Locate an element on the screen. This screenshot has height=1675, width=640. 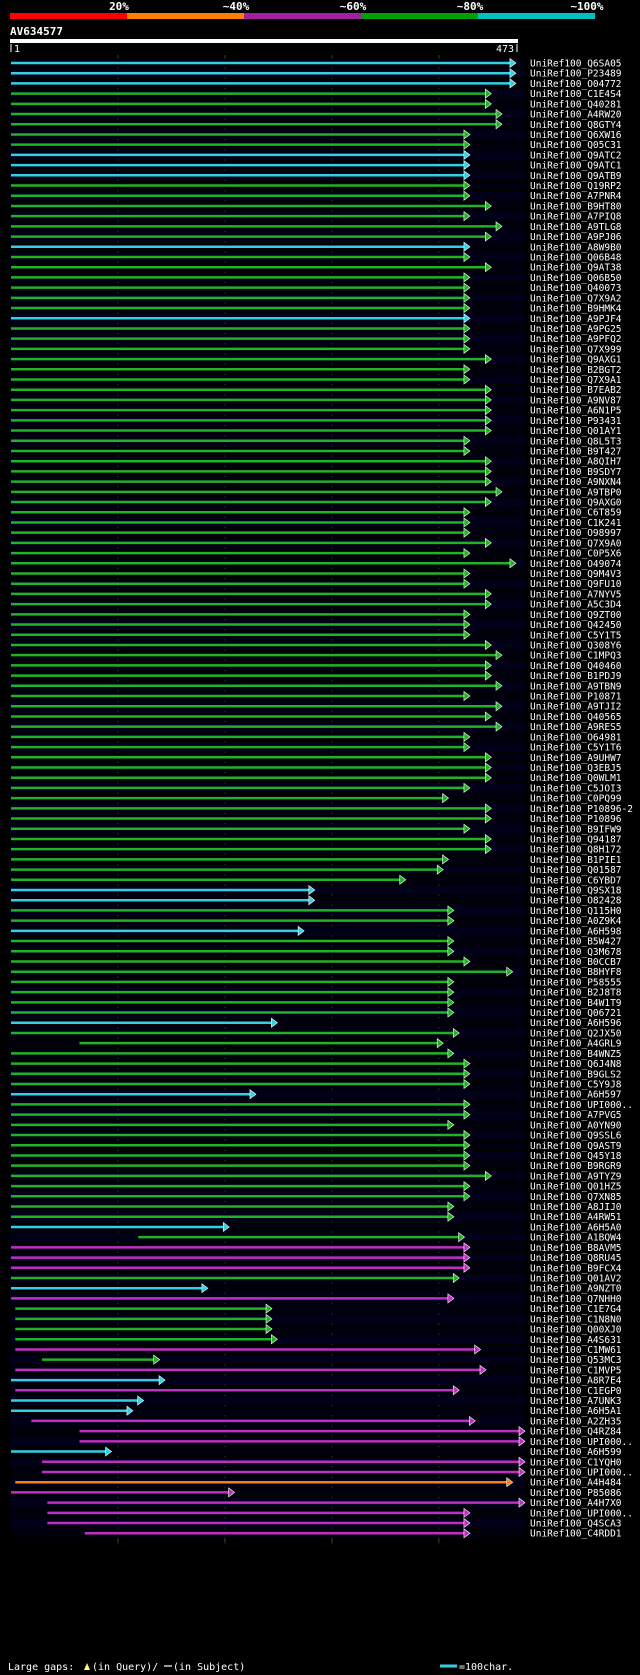
hit-label: UniRef100_Q6J4N8 is located at coordinates (576, 1064).